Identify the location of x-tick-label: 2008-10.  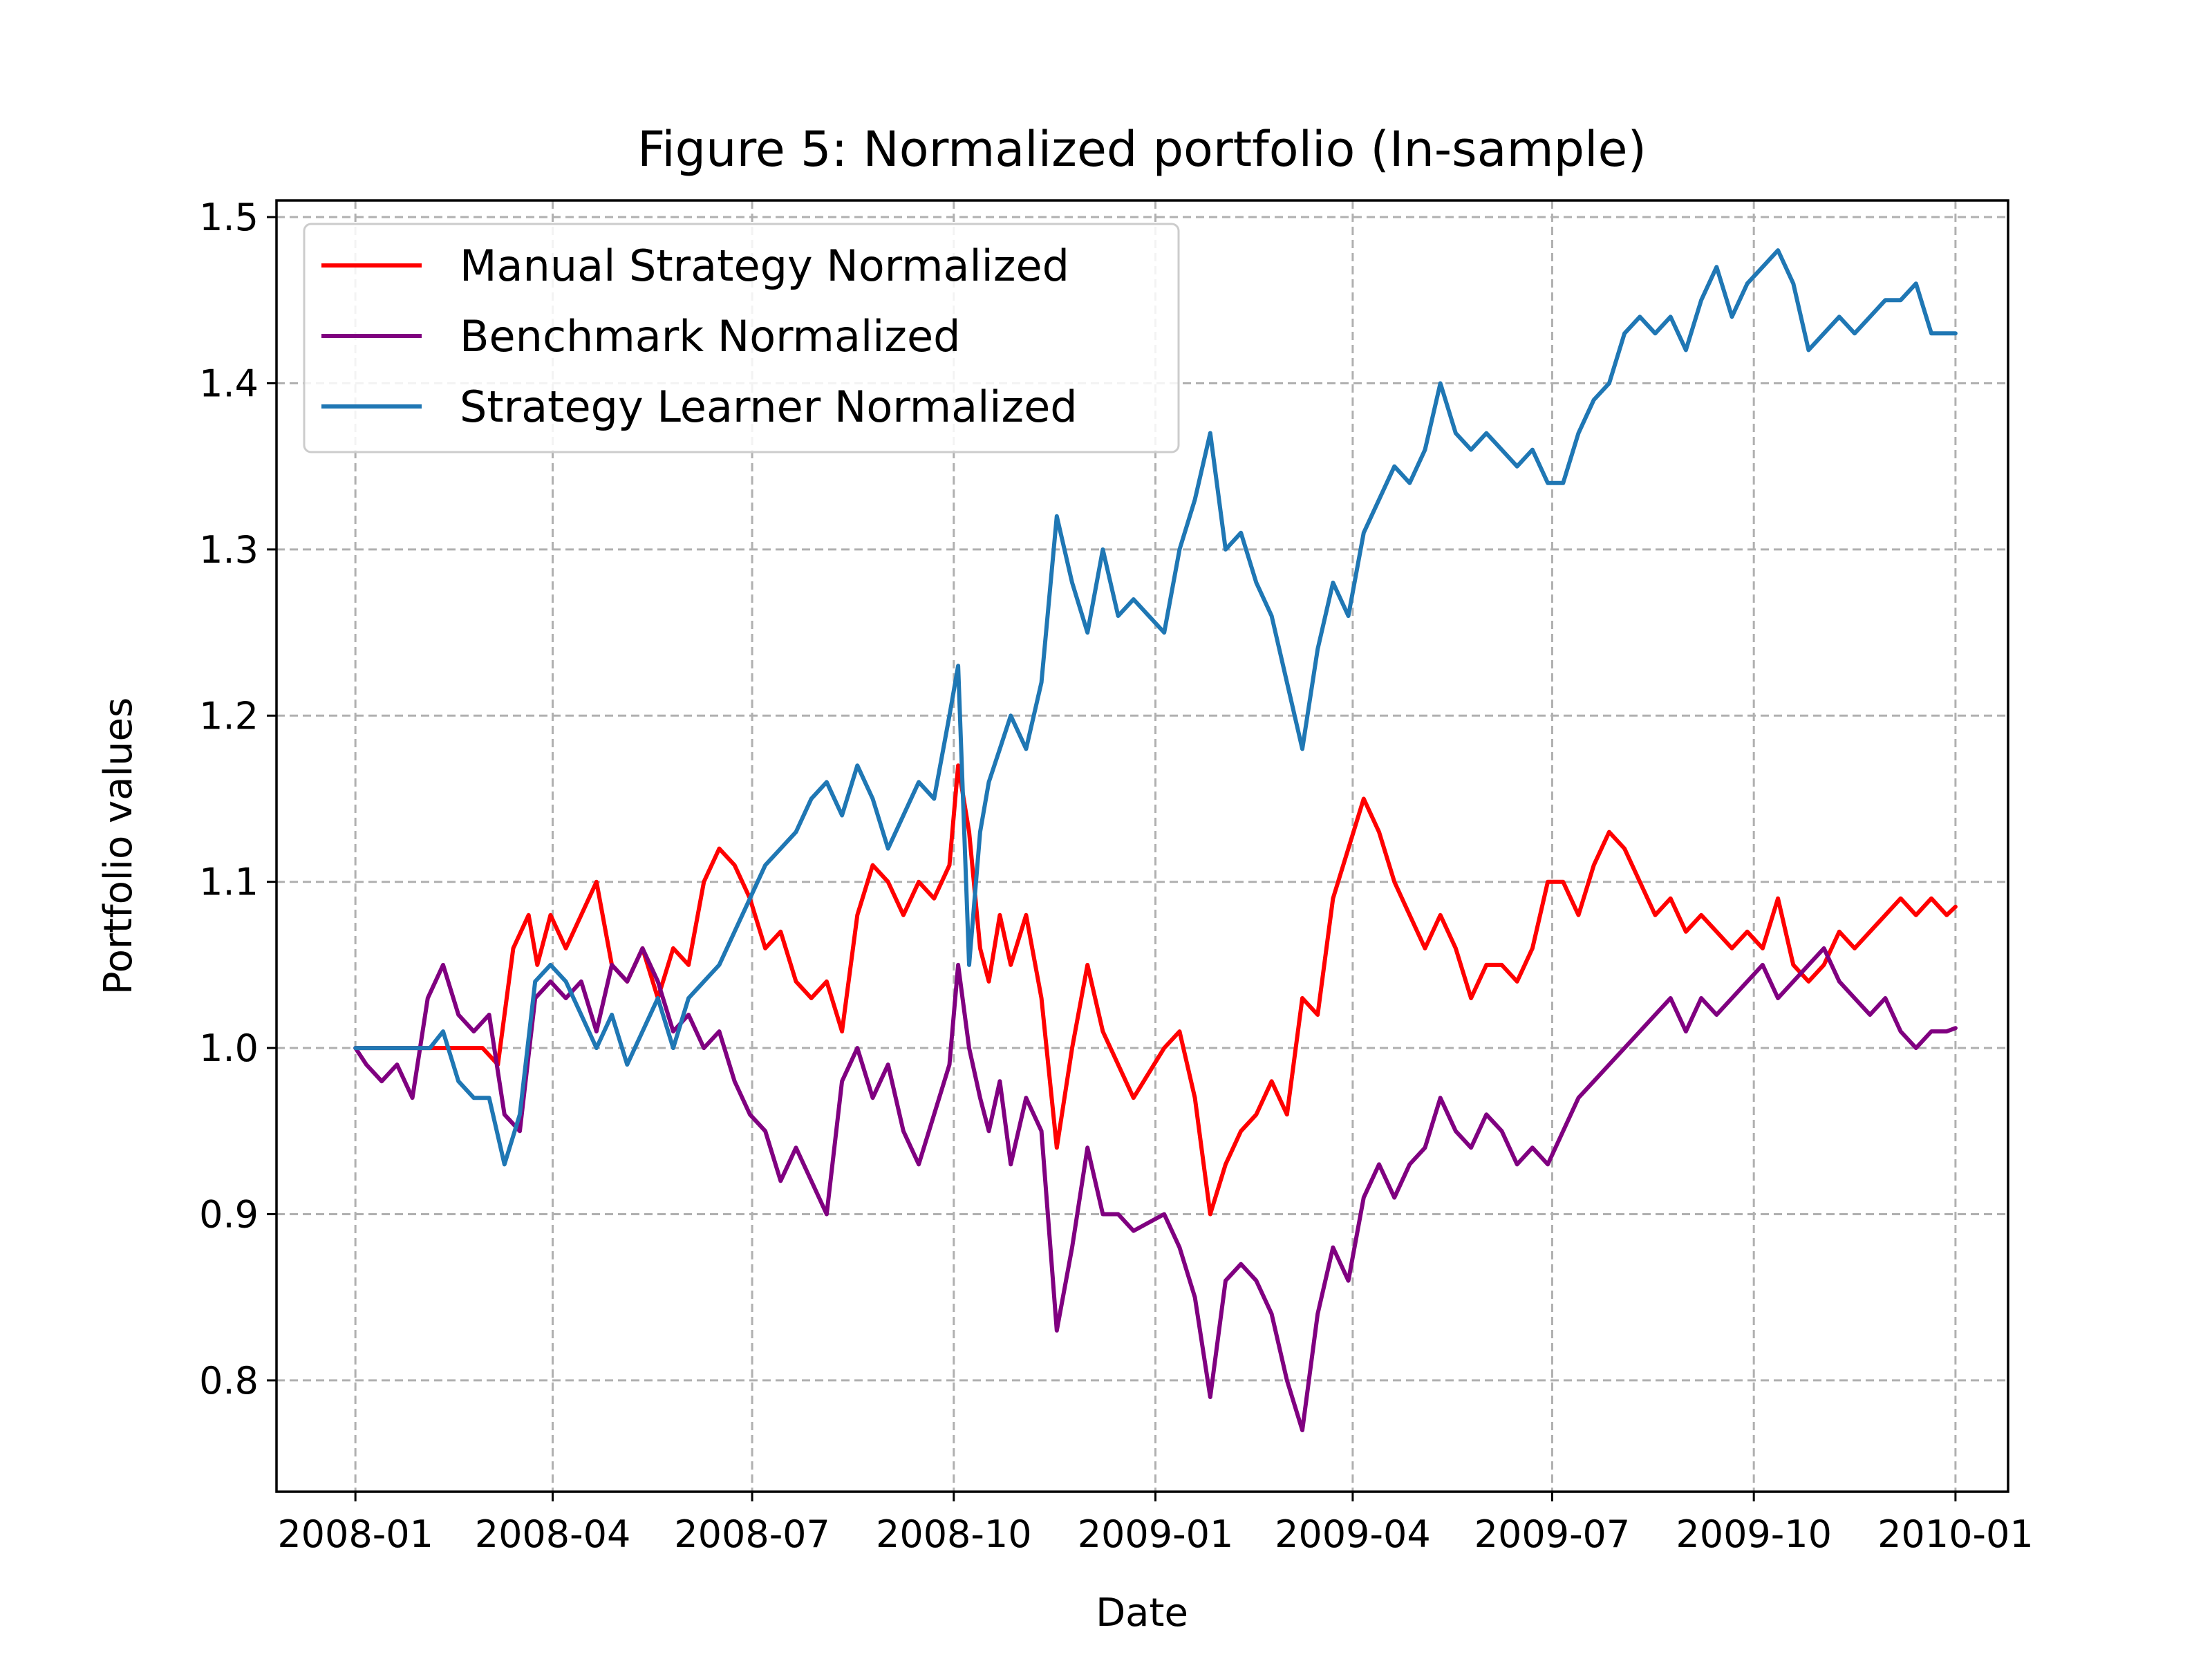
(954, 1534).